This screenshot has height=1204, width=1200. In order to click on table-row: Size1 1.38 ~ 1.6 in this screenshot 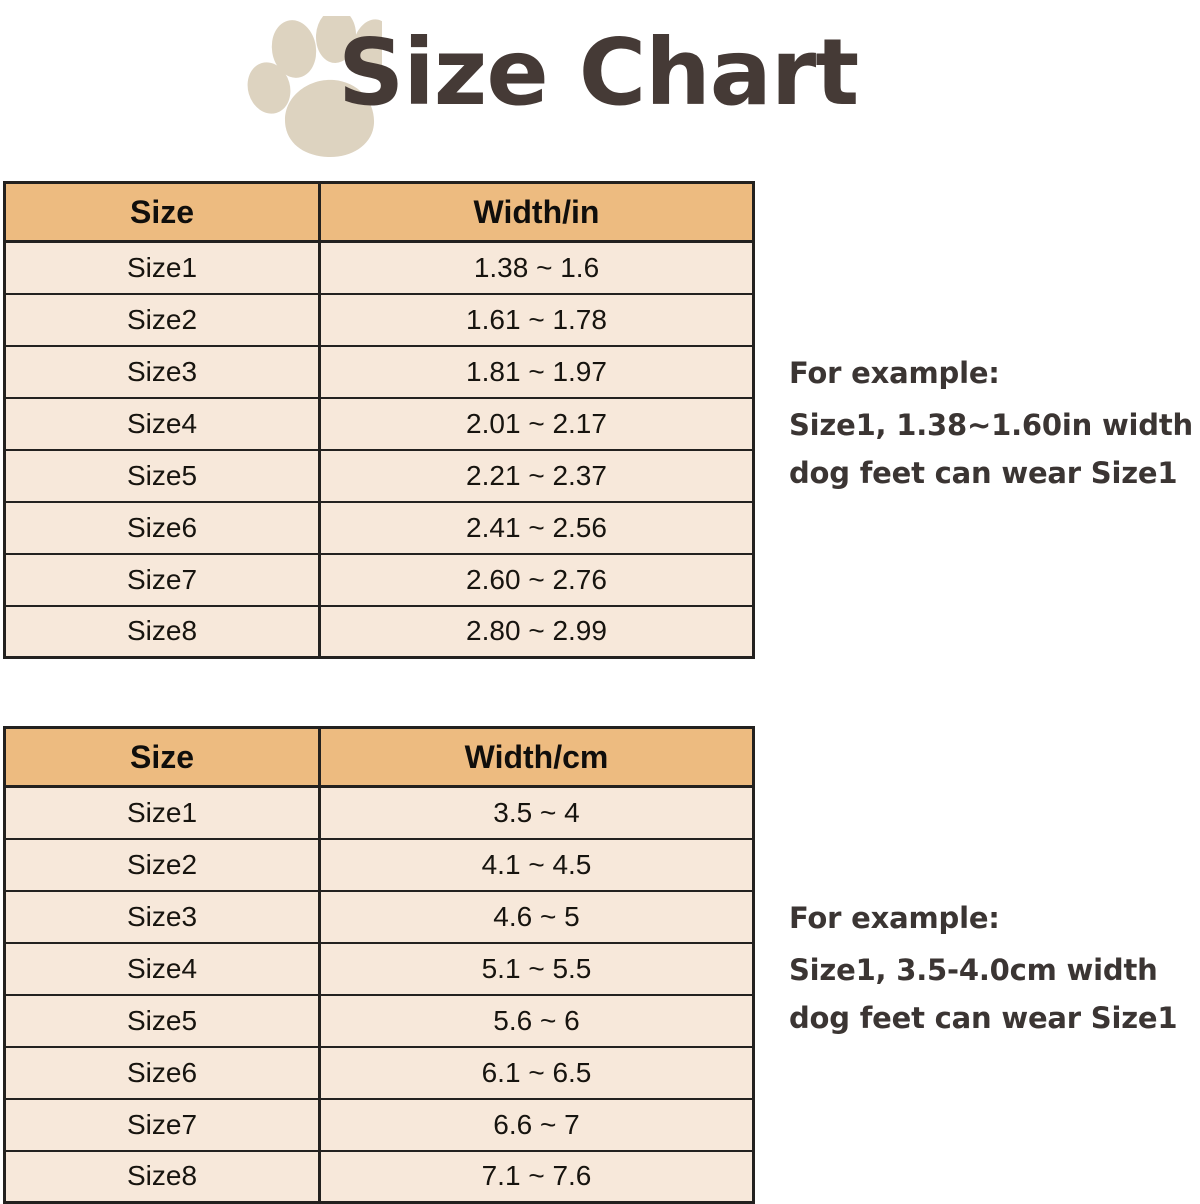, I will do `click(379, 267)`.